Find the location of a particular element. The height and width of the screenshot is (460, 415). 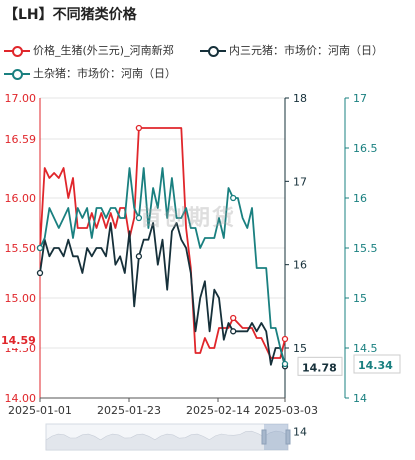

right-tick-label-5: 14.5 is located at coordinates (365, 348).